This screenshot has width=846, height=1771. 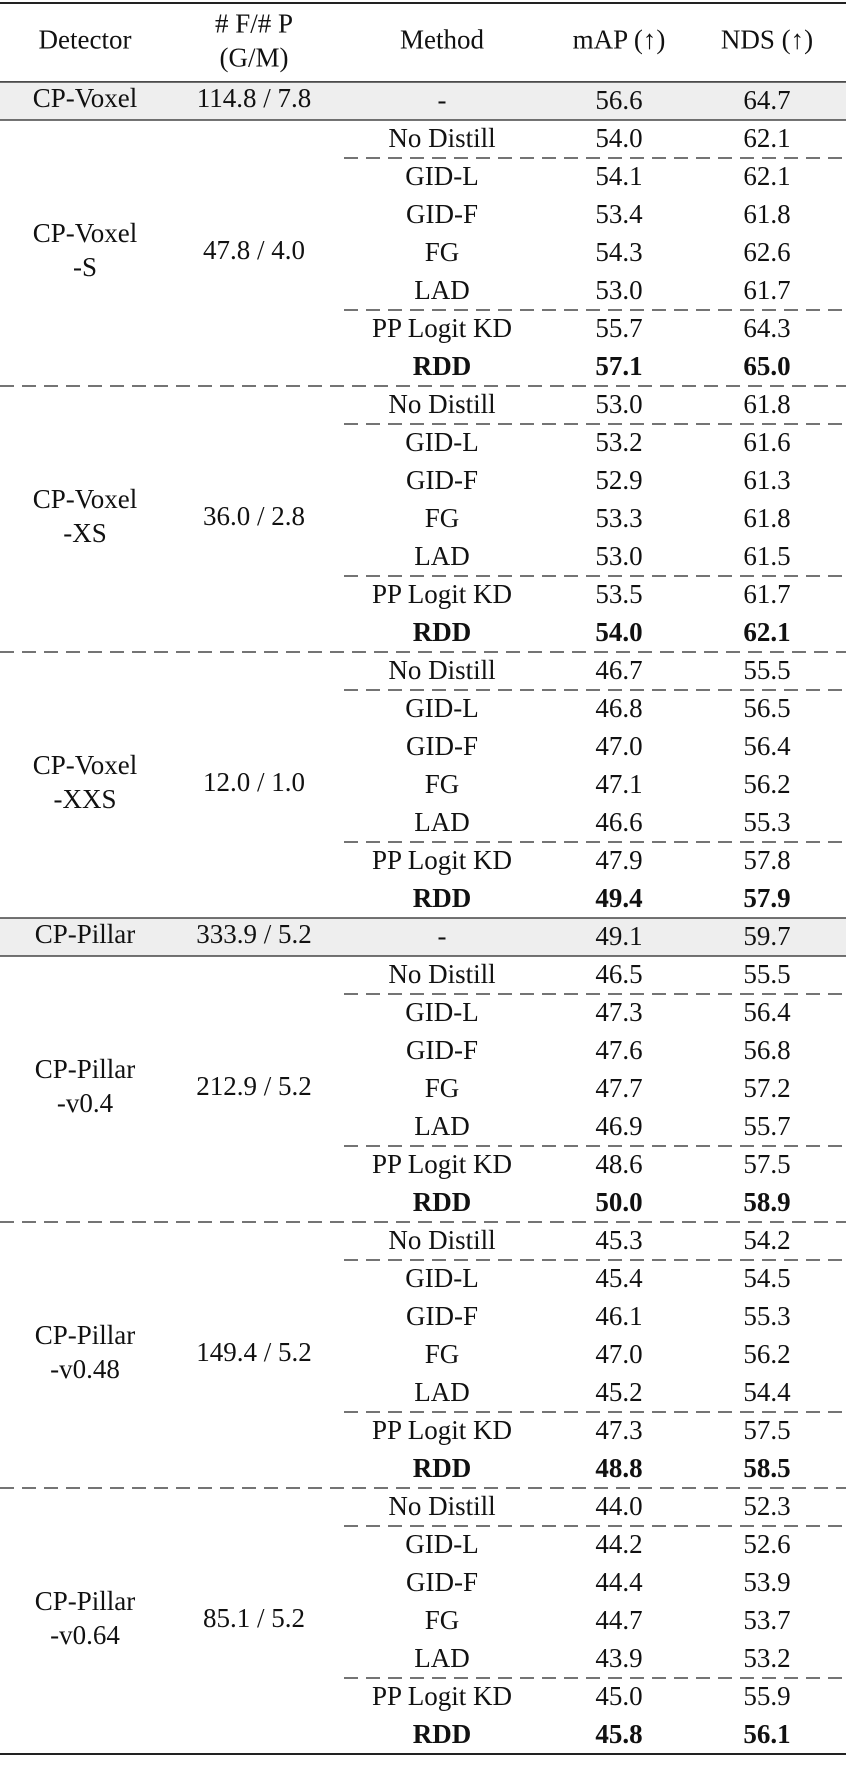 I want to click on nds-value: 57.2, so click(x=766, y=1088).